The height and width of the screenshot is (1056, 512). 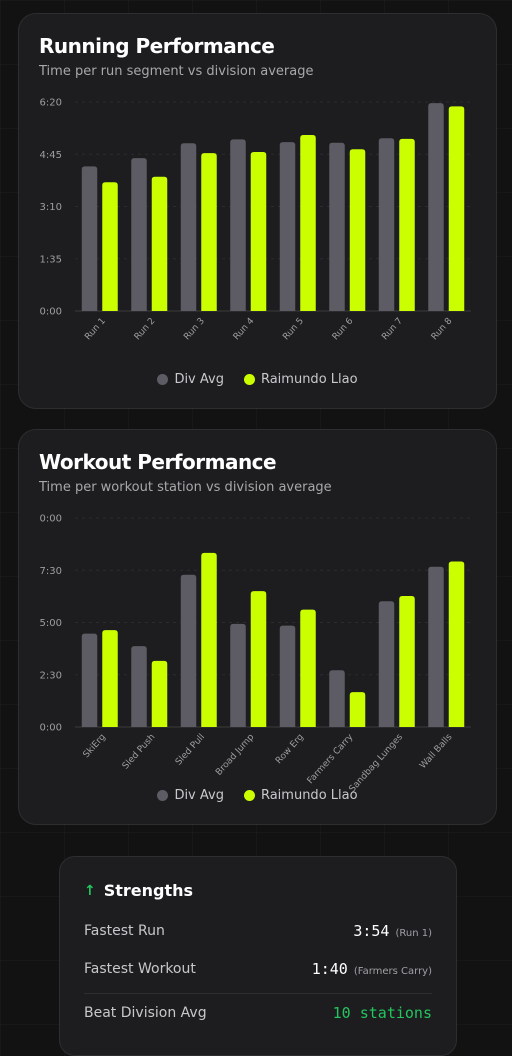 I want to click on strengths-title: Strengths, so click(x=148, y=890).